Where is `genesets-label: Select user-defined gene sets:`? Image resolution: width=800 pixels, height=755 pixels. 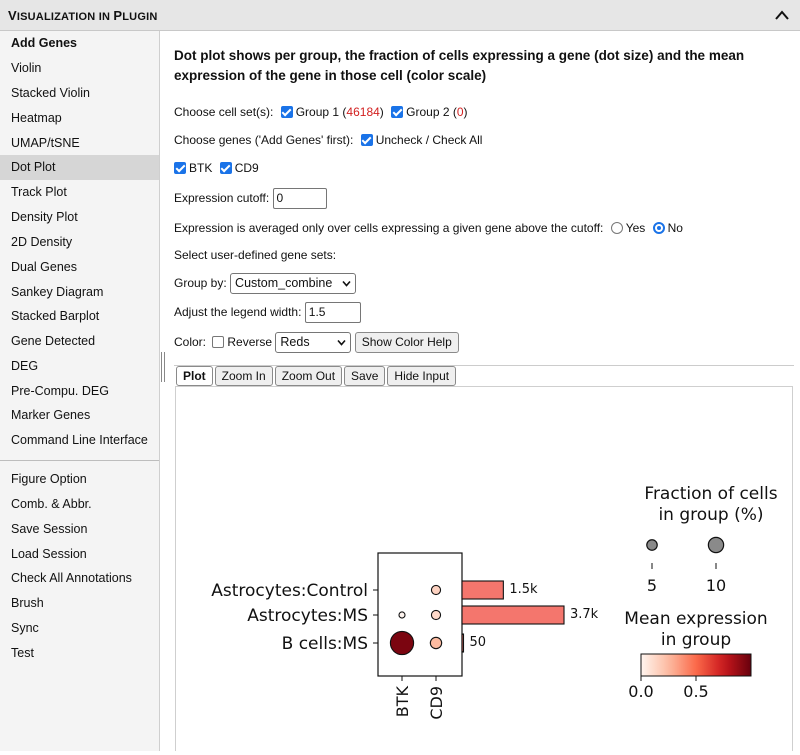 genesets-label: Select user-defined gene sets: is located at coordinates (255, 255).